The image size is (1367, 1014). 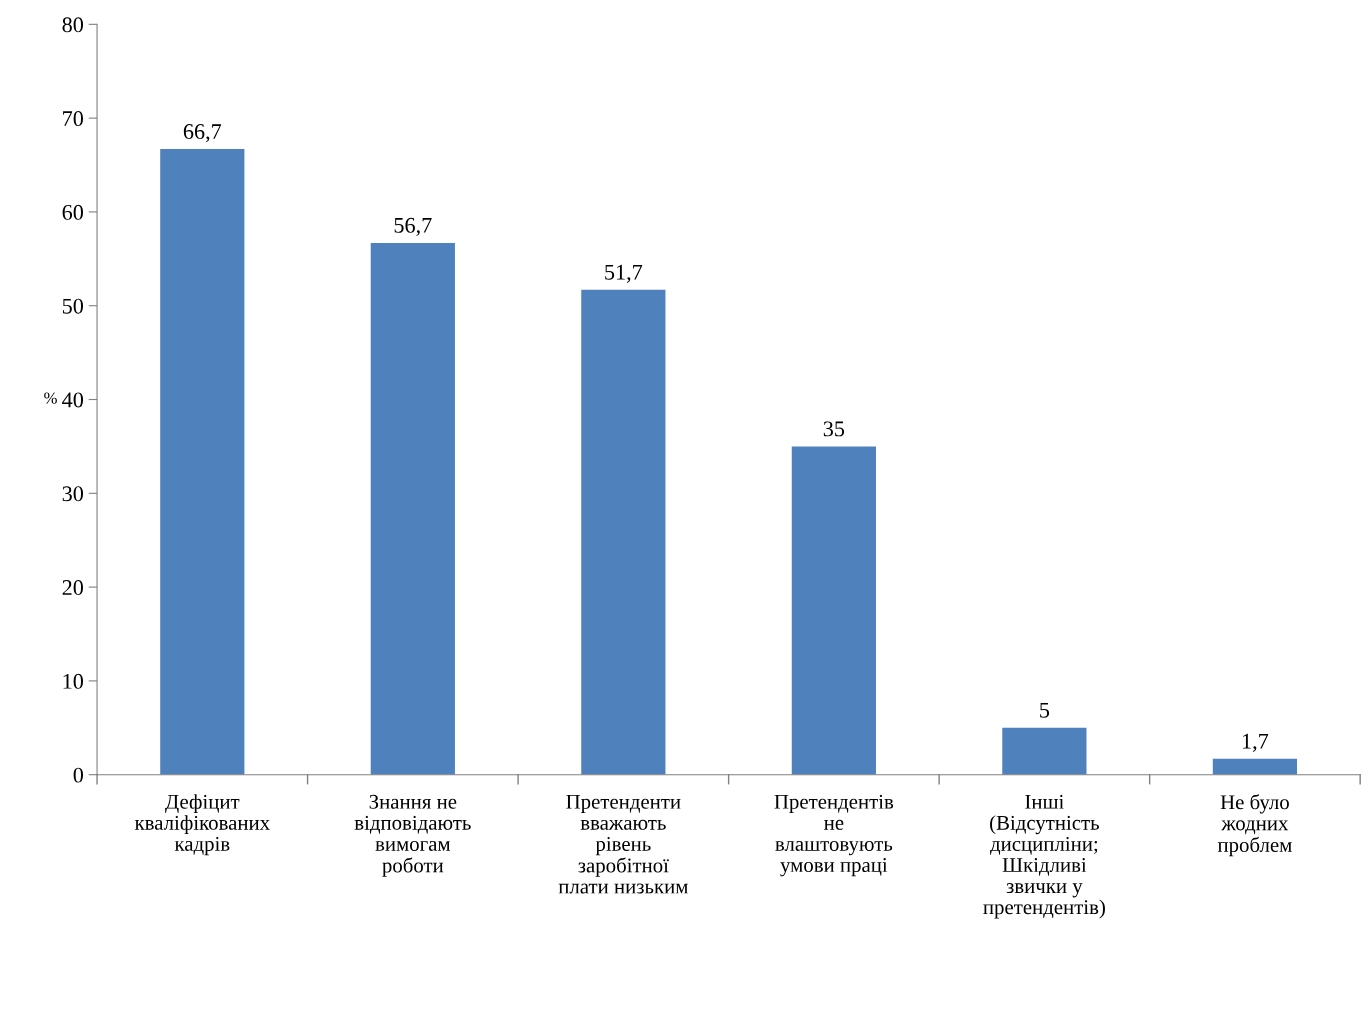 I want to click on y-tick-label: 70, so click(x=73, y=119).